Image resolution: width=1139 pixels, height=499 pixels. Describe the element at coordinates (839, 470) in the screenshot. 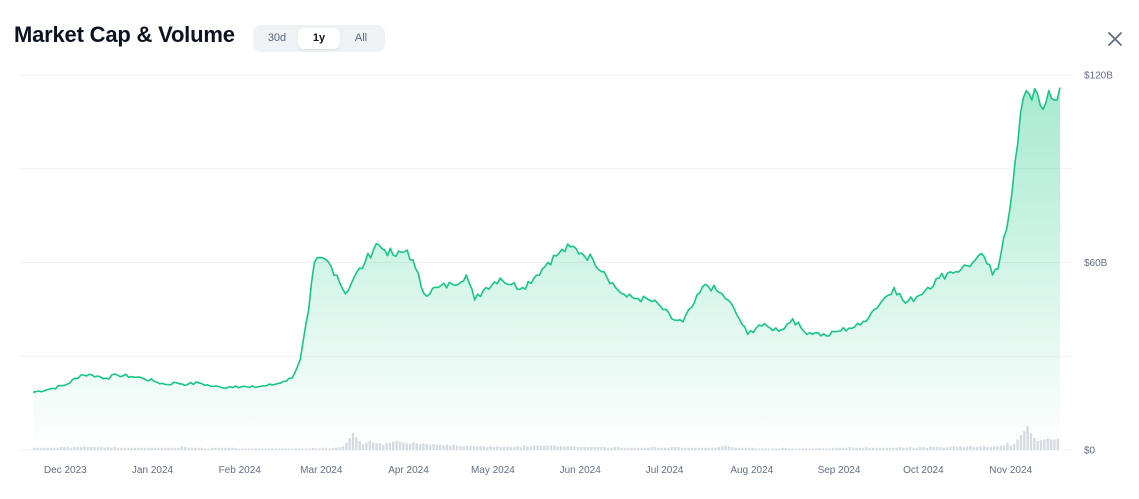

I see `x-tick-label: Sep 2024` at that location.